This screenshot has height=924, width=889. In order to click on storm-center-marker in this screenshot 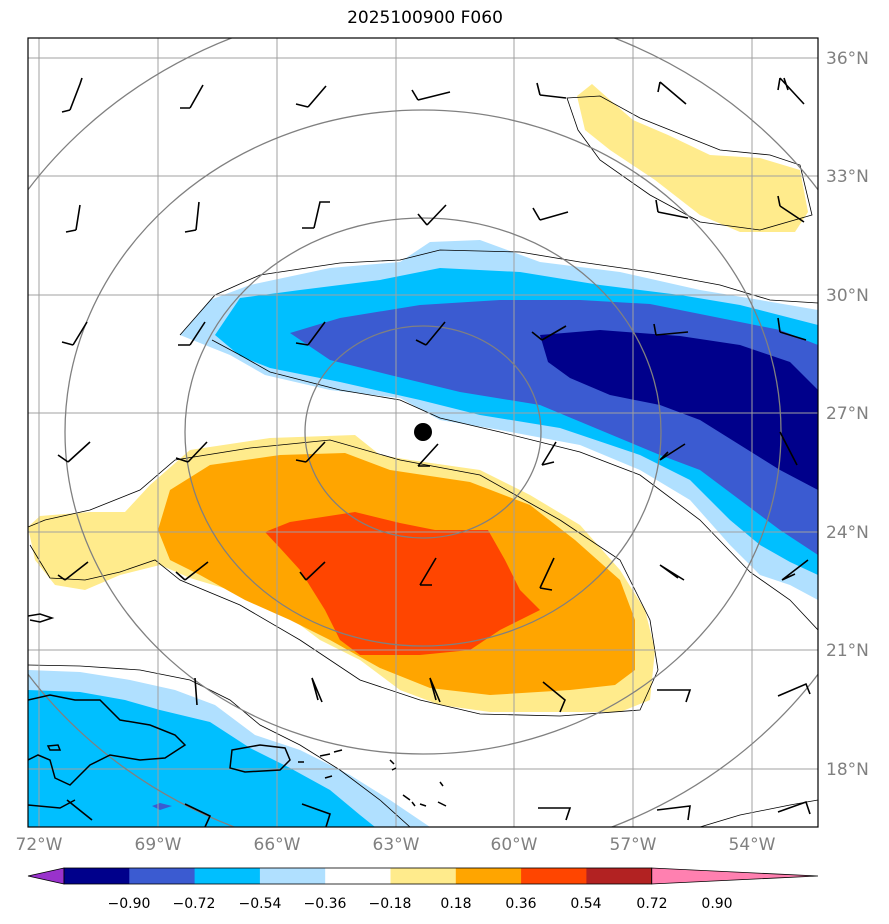, I will do `click(423, 432)`.